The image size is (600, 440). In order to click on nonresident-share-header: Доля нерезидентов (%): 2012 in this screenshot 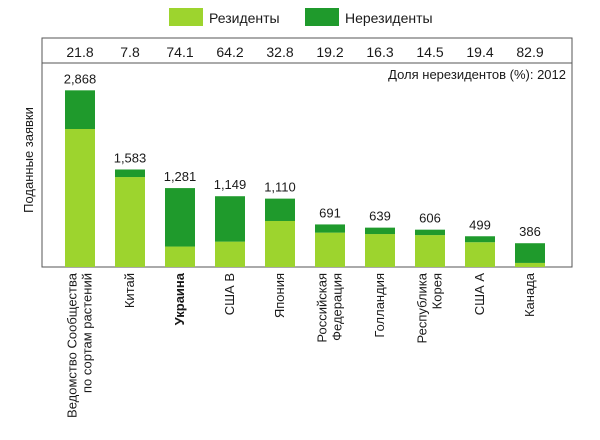, I will do `click(477, 74)`.